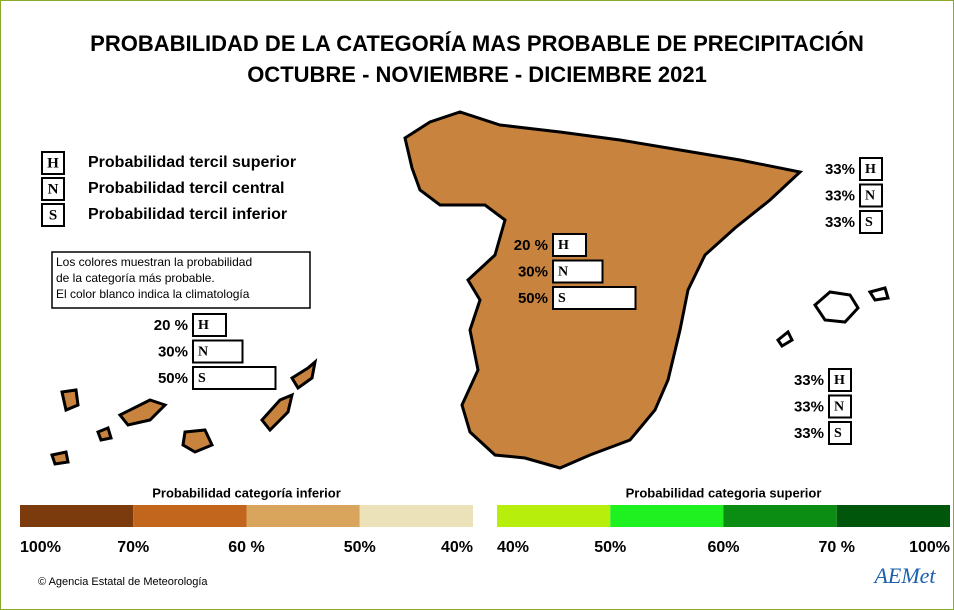 The width and height of the screenshot is (954, 610). I want to click on colorbar-tick-label: 60 %, so click(246, 547).